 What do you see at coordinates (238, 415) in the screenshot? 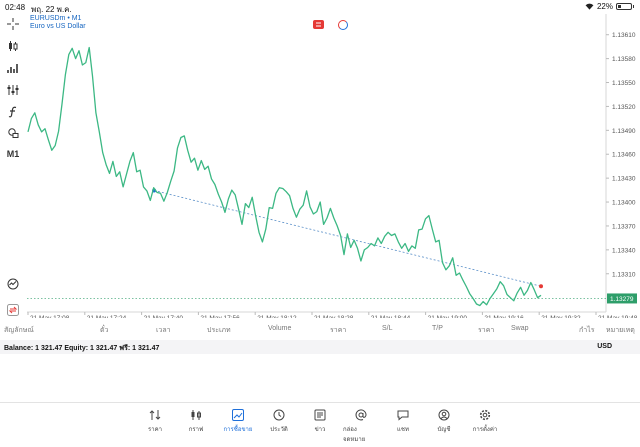
I see `trade-icon` at bounding box center [238, 415].